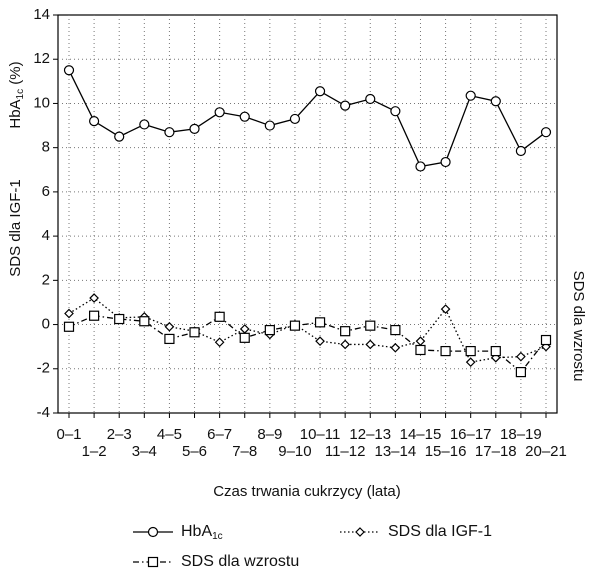 This screenshot has width=589, height=573. Describe the element at coordinates (217, 536) in the screenshot. I see `legend-label-sub: 1c` at that location.